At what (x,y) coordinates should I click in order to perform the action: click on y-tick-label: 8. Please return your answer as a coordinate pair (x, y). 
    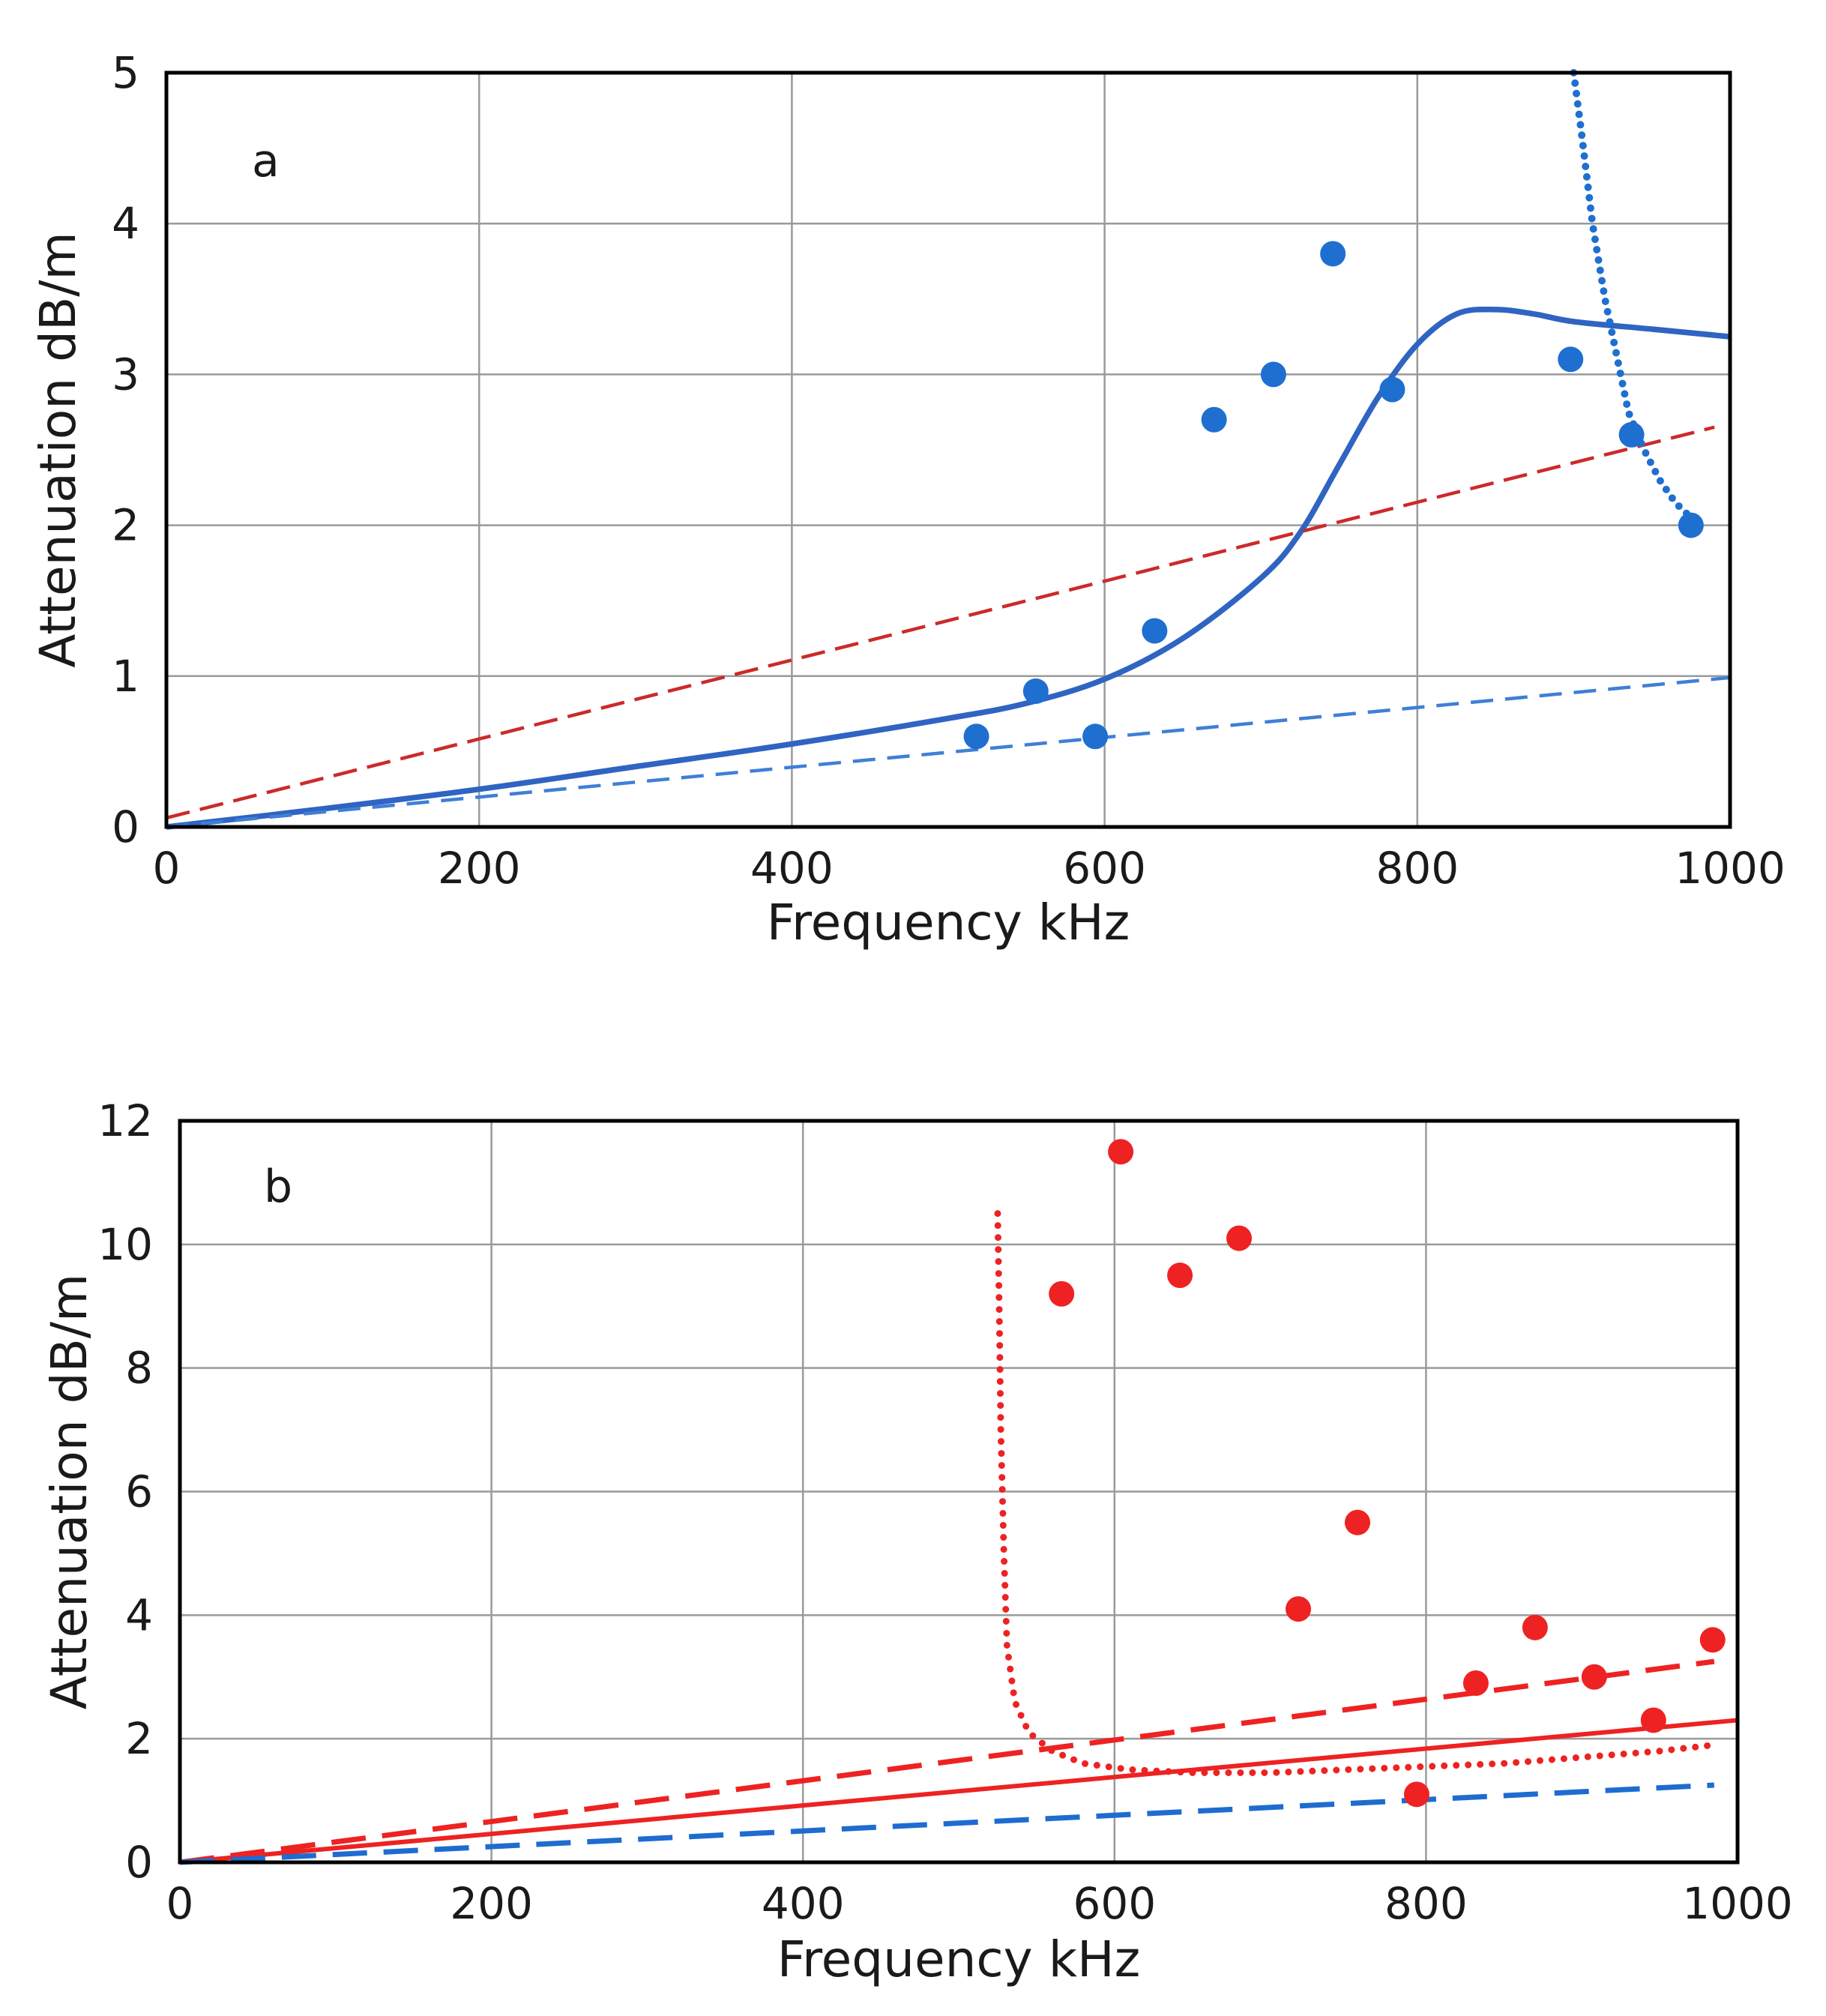
    Looking at the image, I should click on (139, 1368).